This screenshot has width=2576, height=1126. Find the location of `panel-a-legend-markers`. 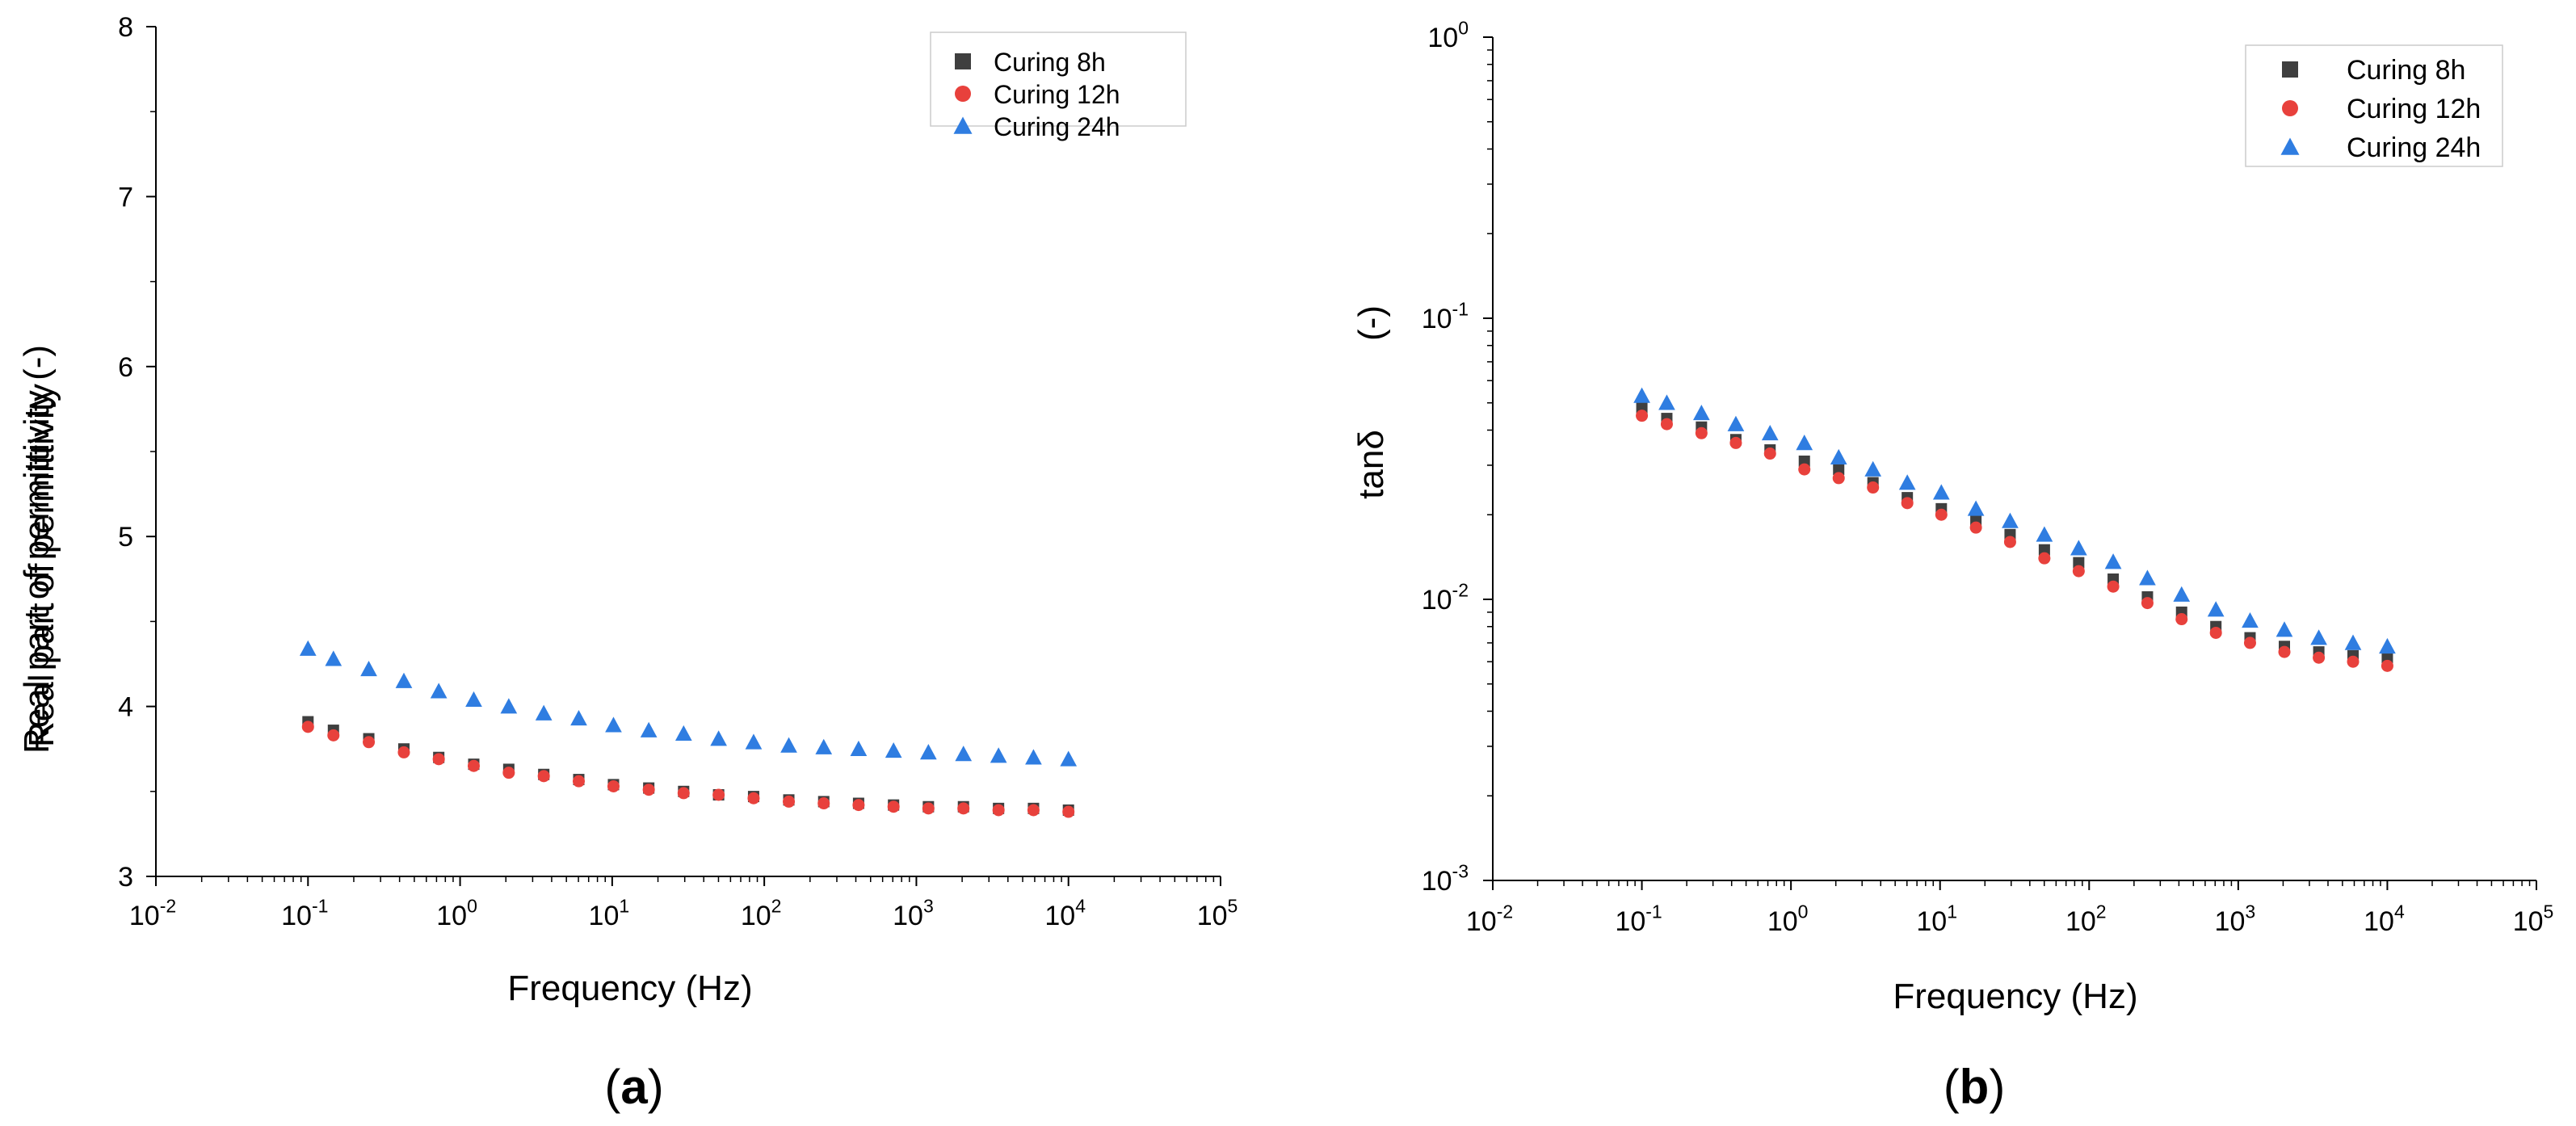

panel-a-legend-markers is located at coordinates (963, 93).